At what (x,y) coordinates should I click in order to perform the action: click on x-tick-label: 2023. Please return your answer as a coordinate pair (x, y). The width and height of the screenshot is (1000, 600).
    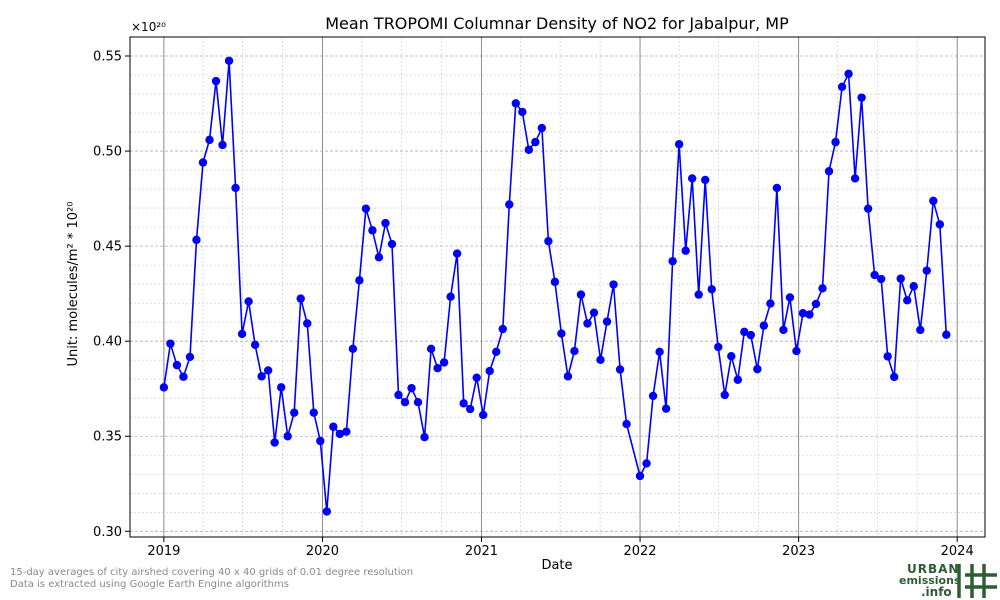
    Looking at the image, I should click on (798, 551).